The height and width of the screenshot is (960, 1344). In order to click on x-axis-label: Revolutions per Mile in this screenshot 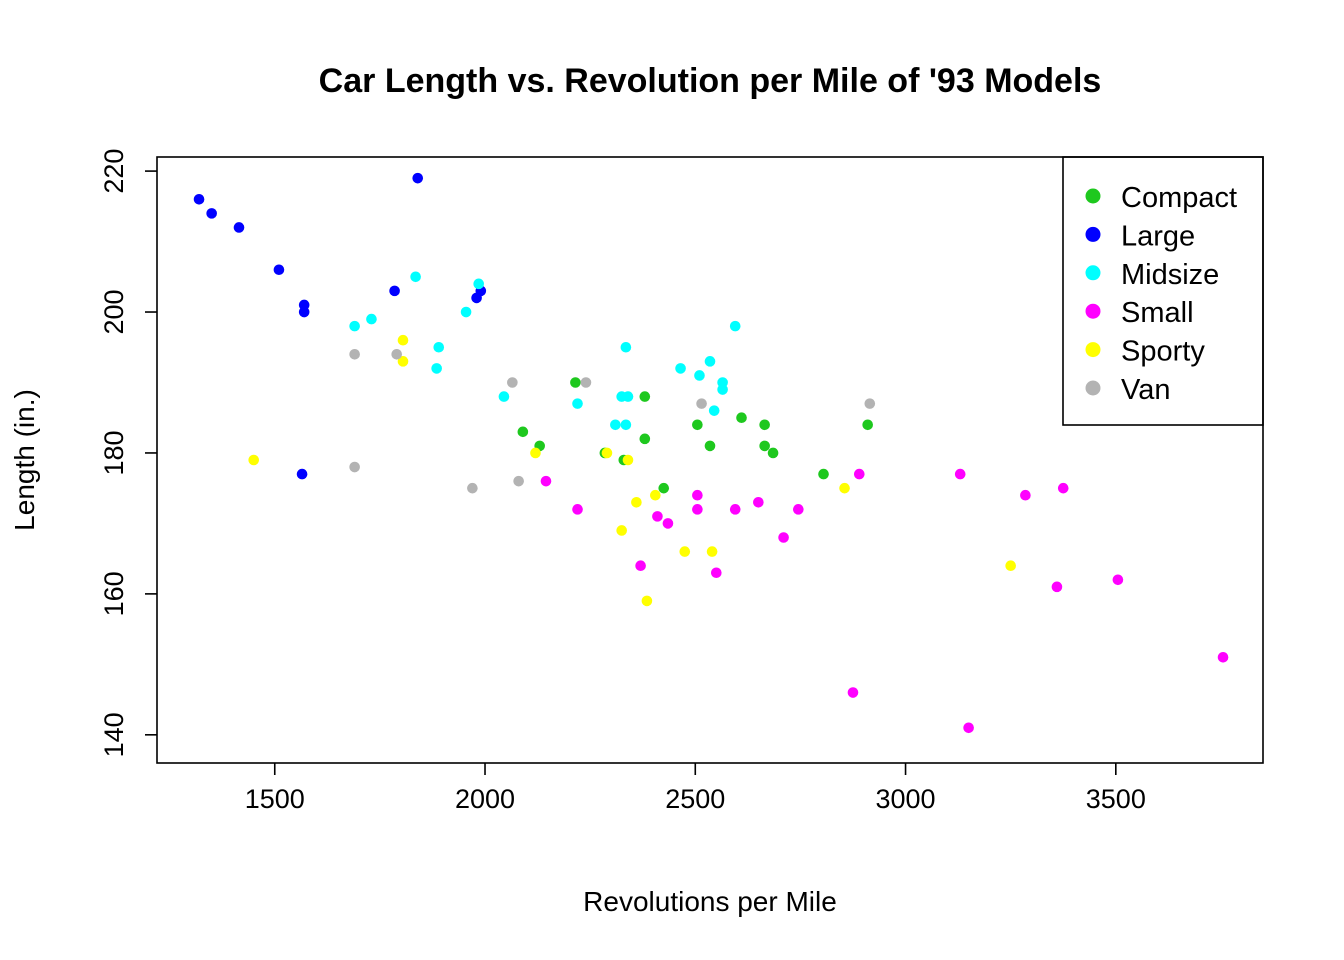, I will do `click(710, 901)`.